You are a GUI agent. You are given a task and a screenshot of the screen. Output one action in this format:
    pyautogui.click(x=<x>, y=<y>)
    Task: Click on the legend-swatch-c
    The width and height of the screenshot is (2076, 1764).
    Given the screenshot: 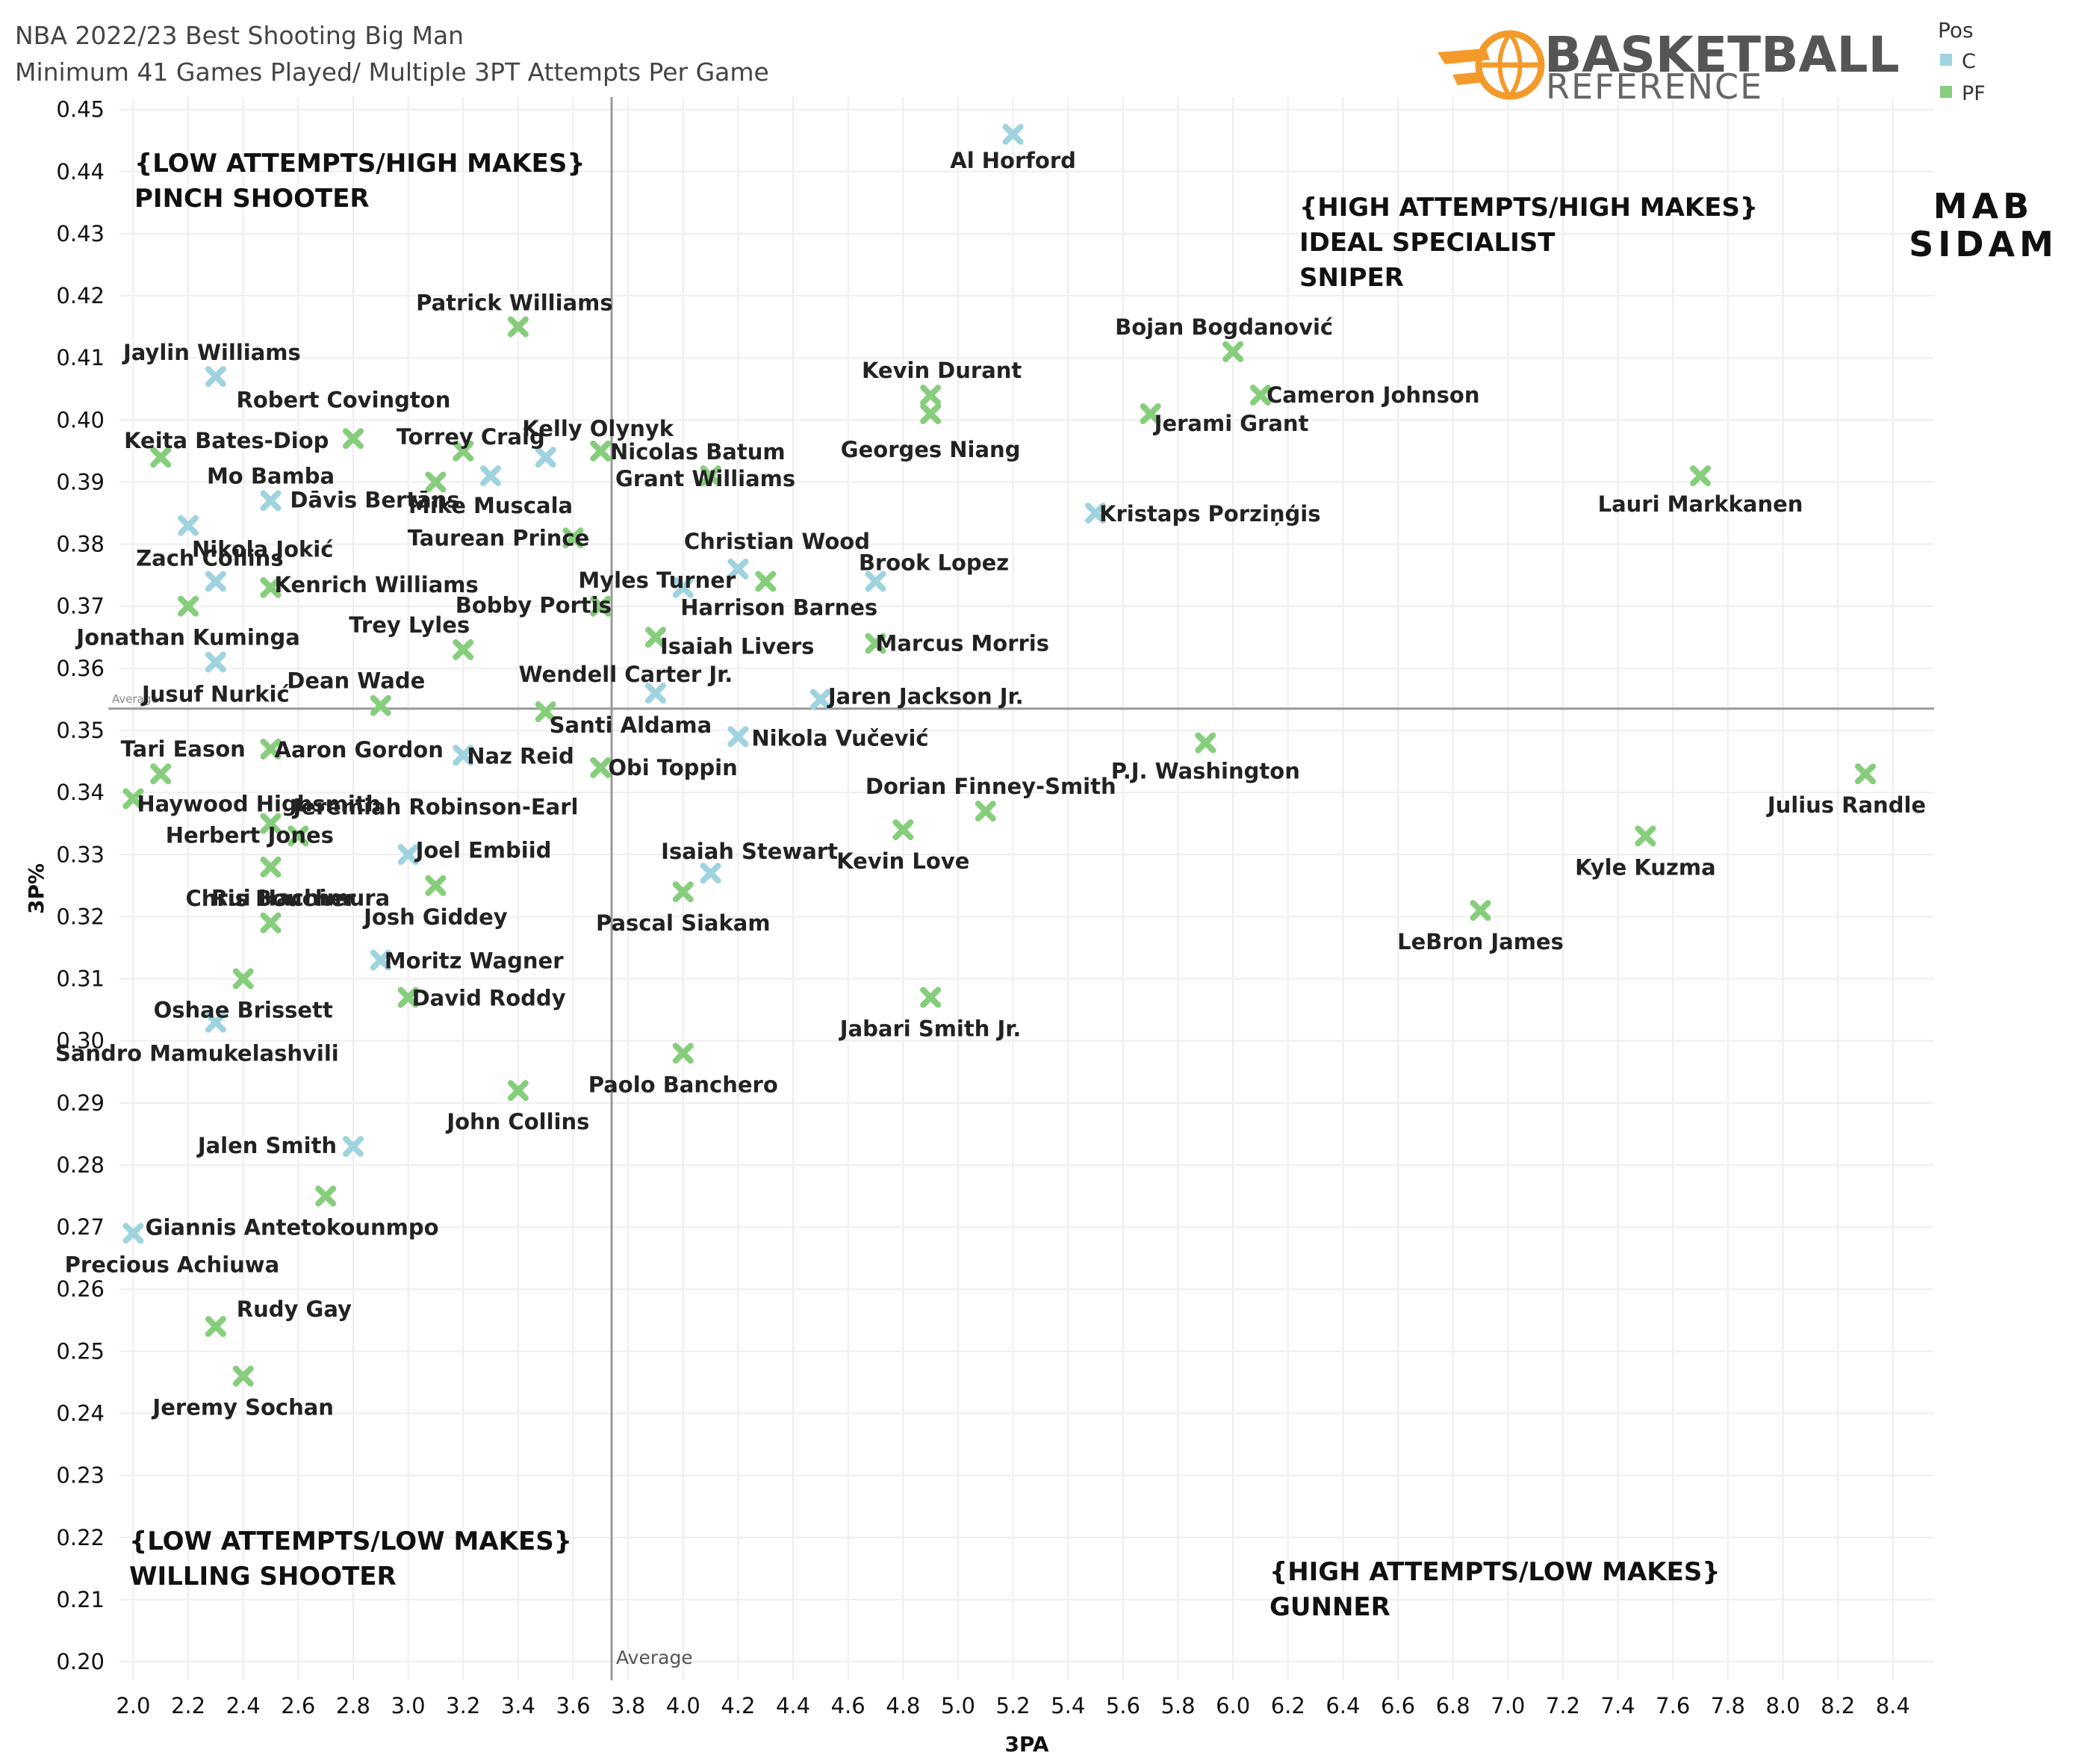 What is the action you would take?
    pyautogui.click(x=1946, y=60)
    